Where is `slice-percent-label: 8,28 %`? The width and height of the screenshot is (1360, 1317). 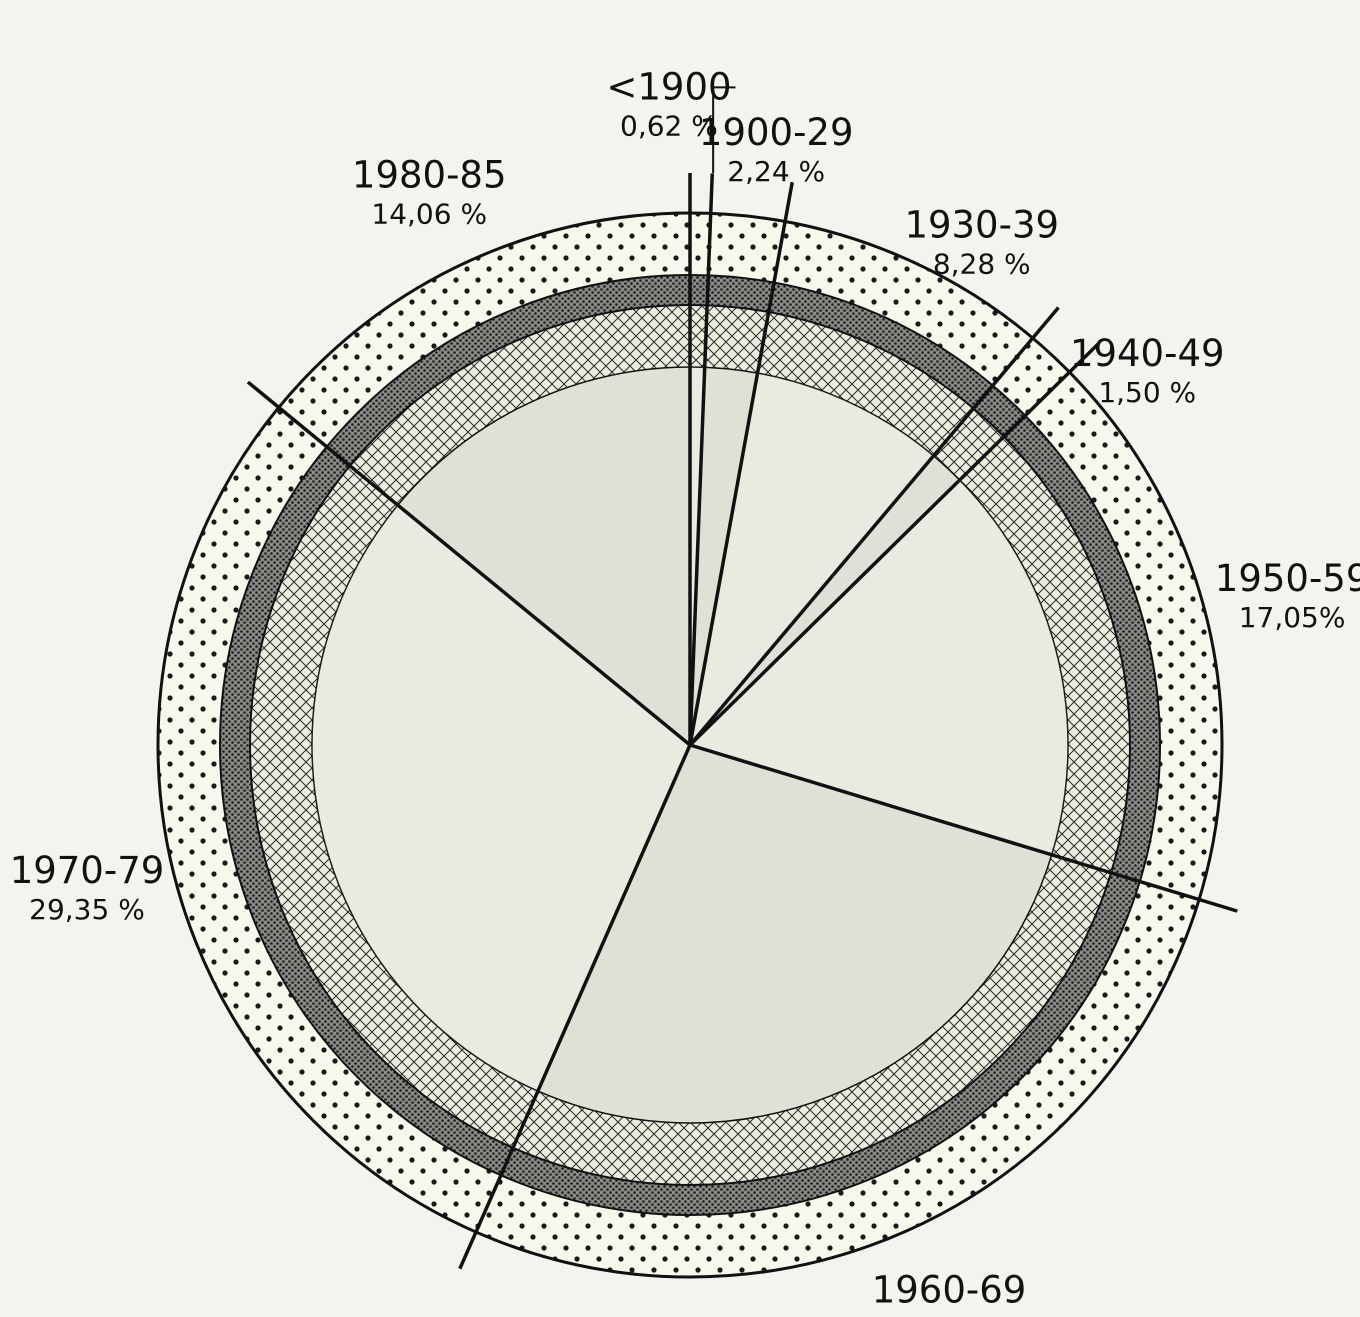 slice-percent-label: 8,28 % is located at coordinates (982, 264).